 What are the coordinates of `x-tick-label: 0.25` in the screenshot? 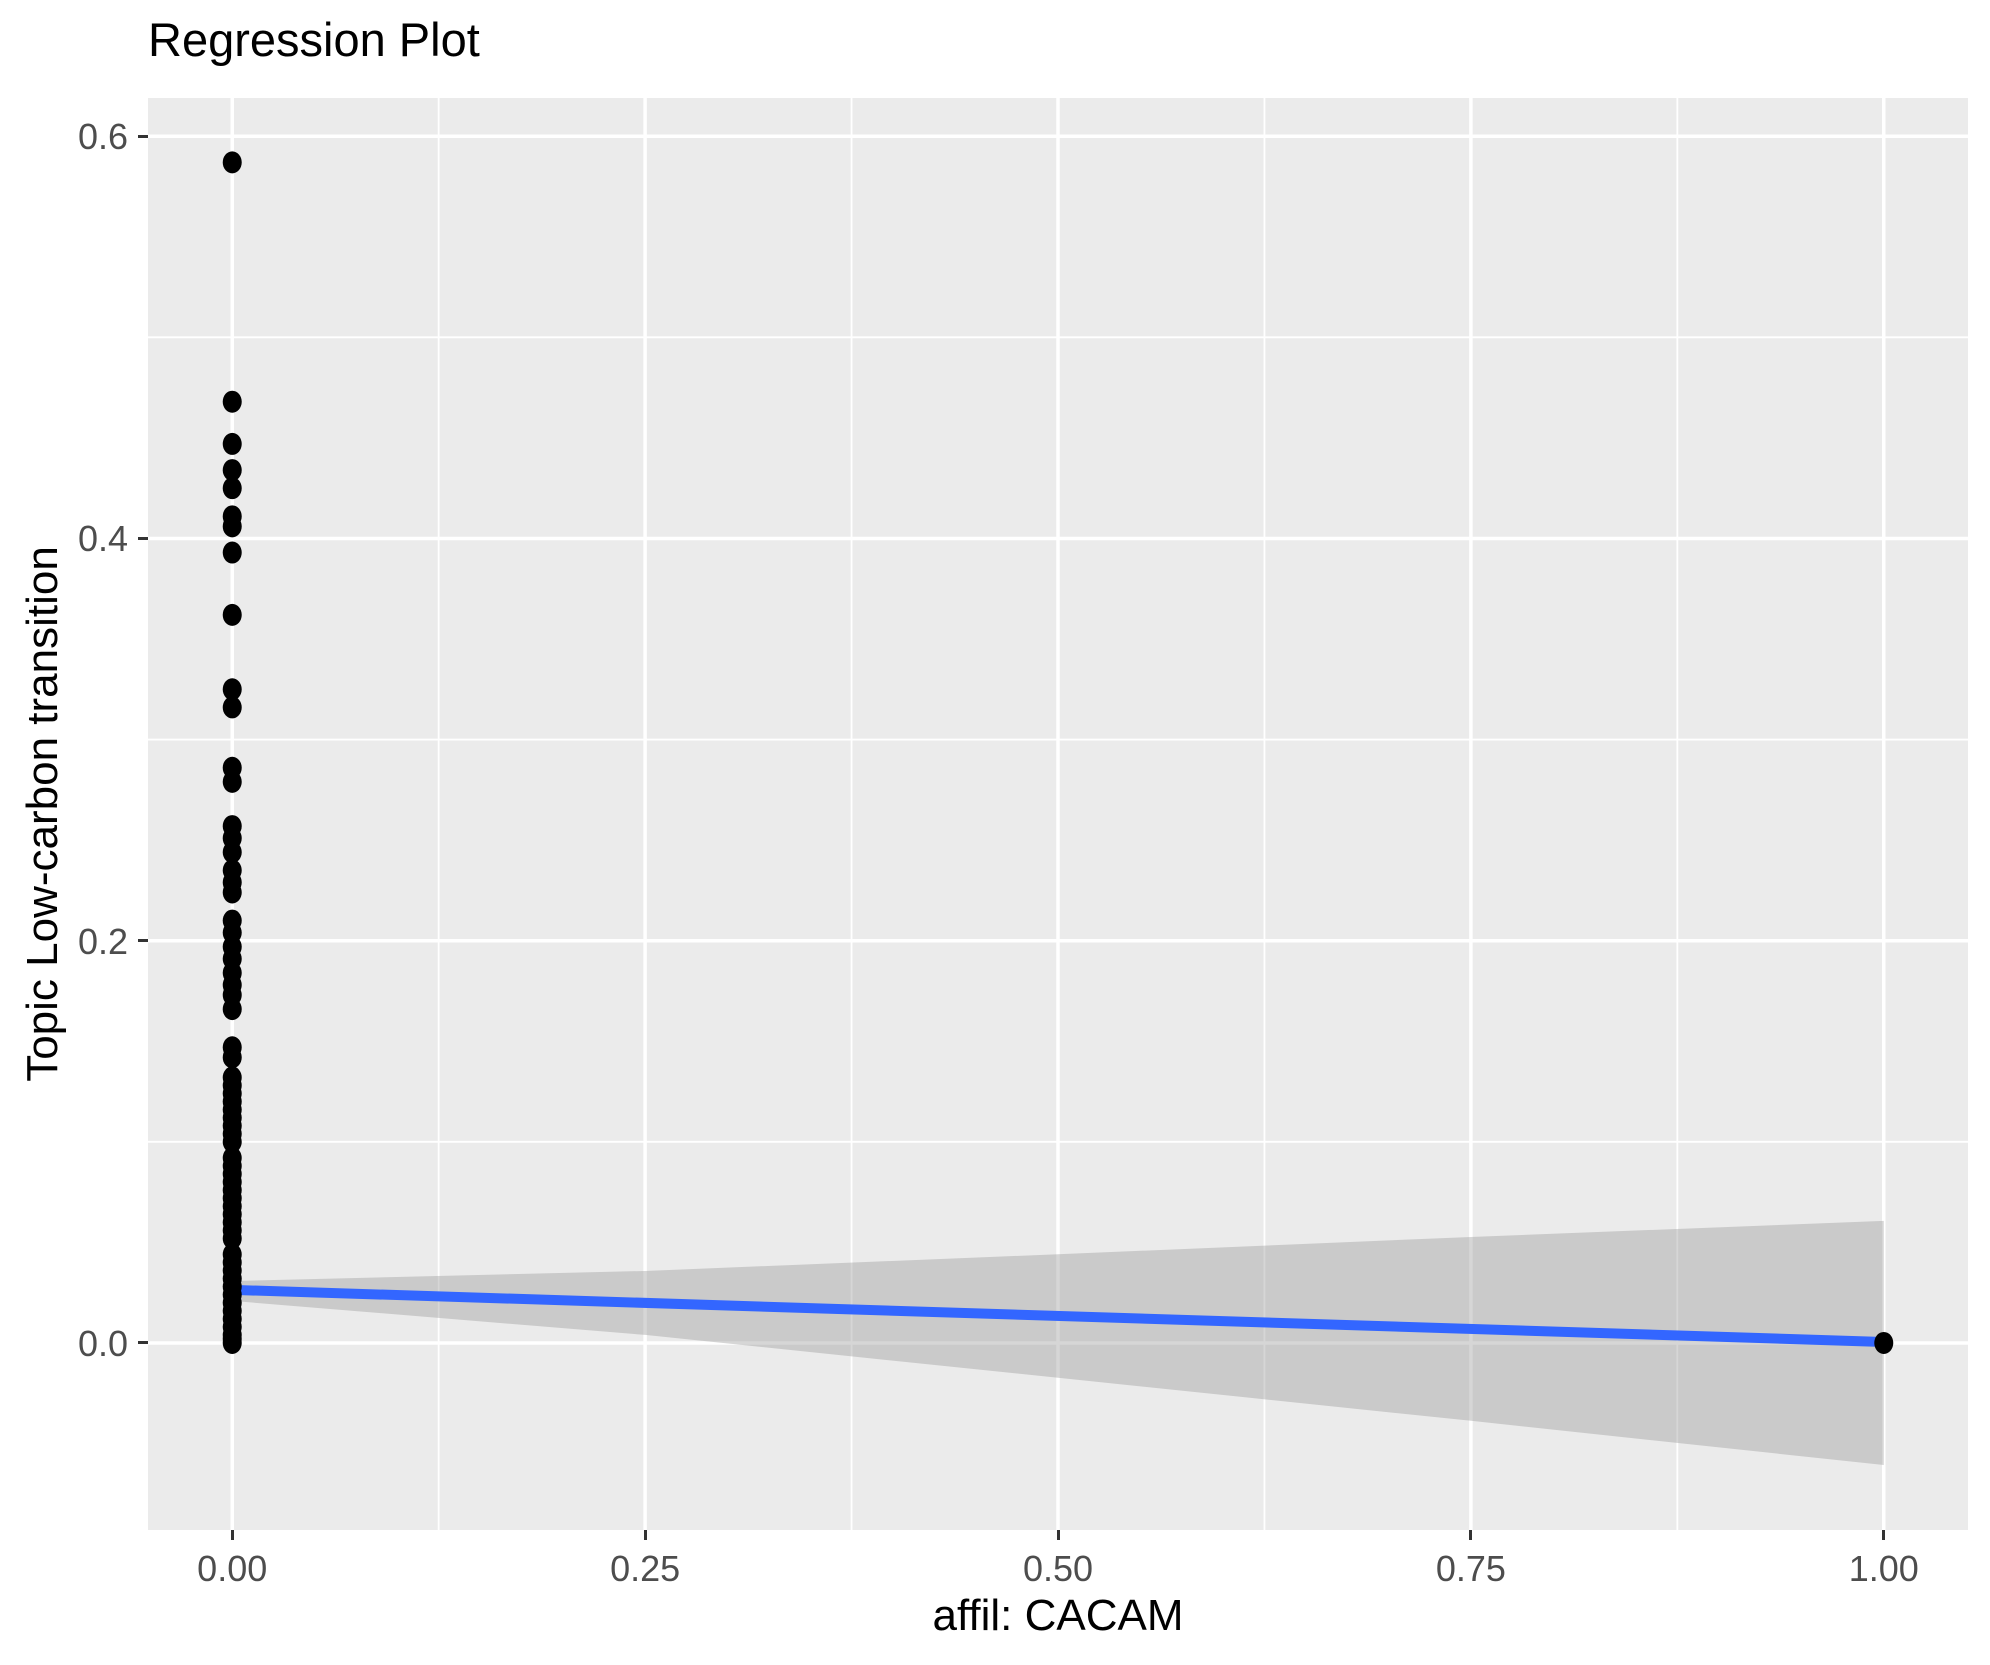 It's located at (645, 1568).